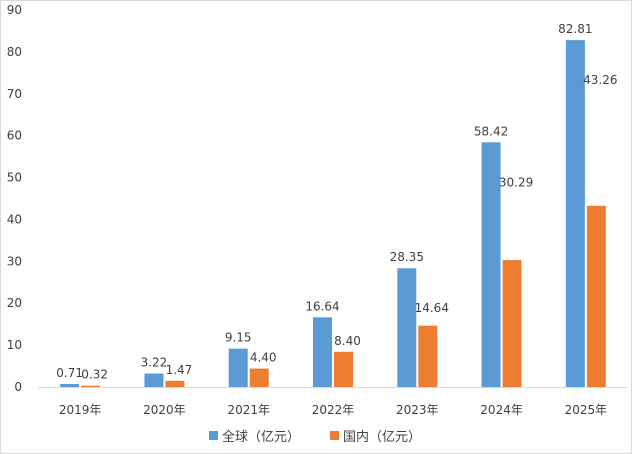  Describe the element at coordinates (14, 136) in the screenshot. I see `y-tick-label: 60` at that location.